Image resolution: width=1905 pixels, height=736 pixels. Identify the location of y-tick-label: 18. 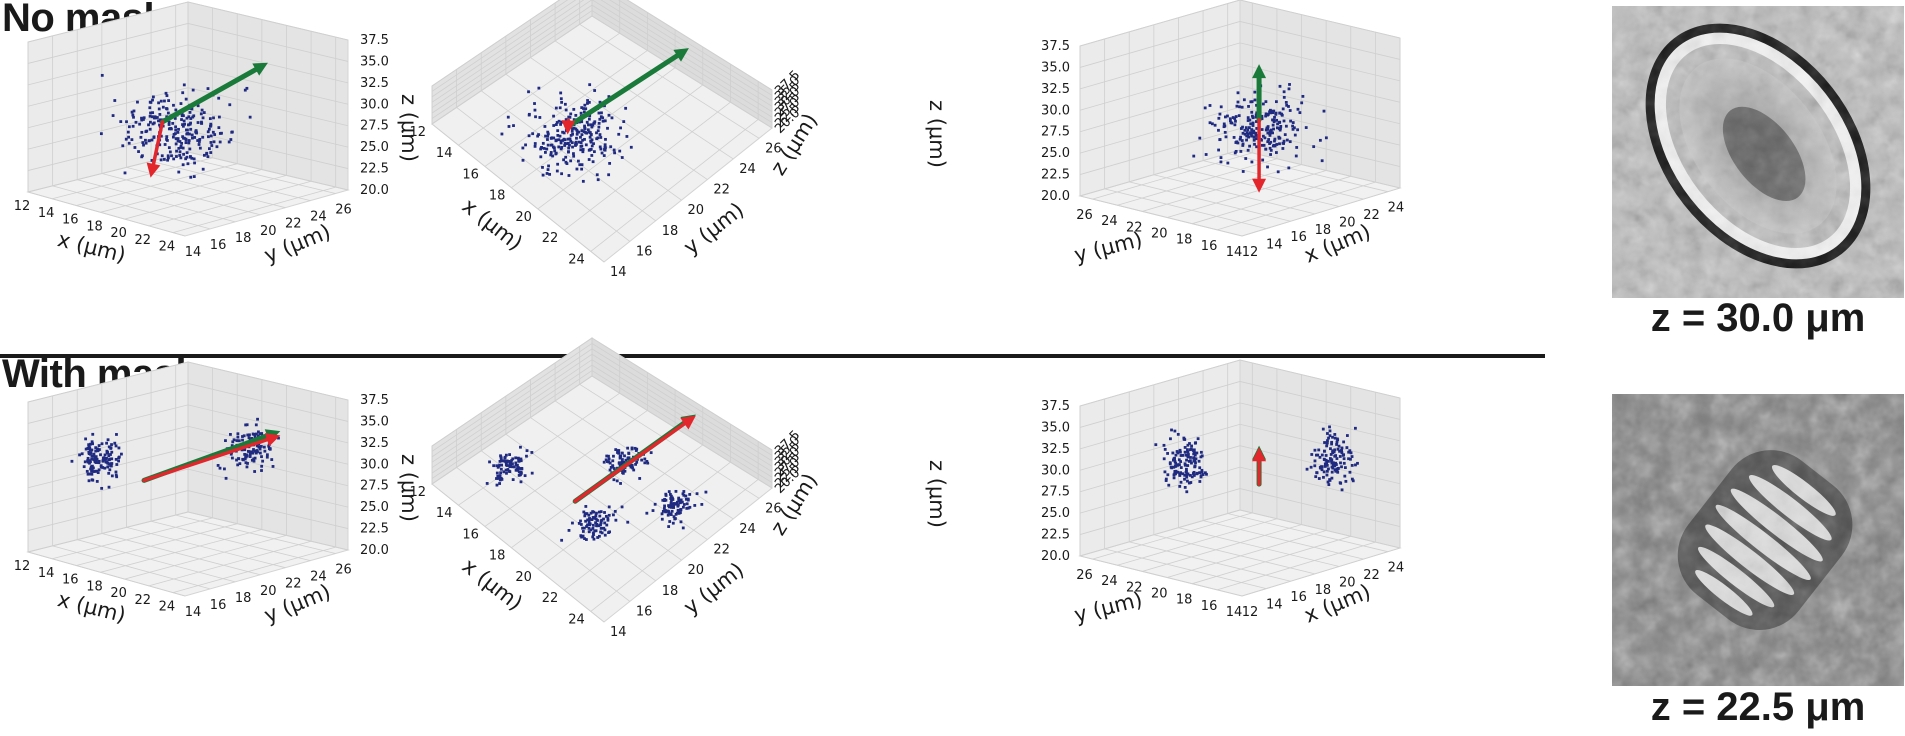
(243, 238).